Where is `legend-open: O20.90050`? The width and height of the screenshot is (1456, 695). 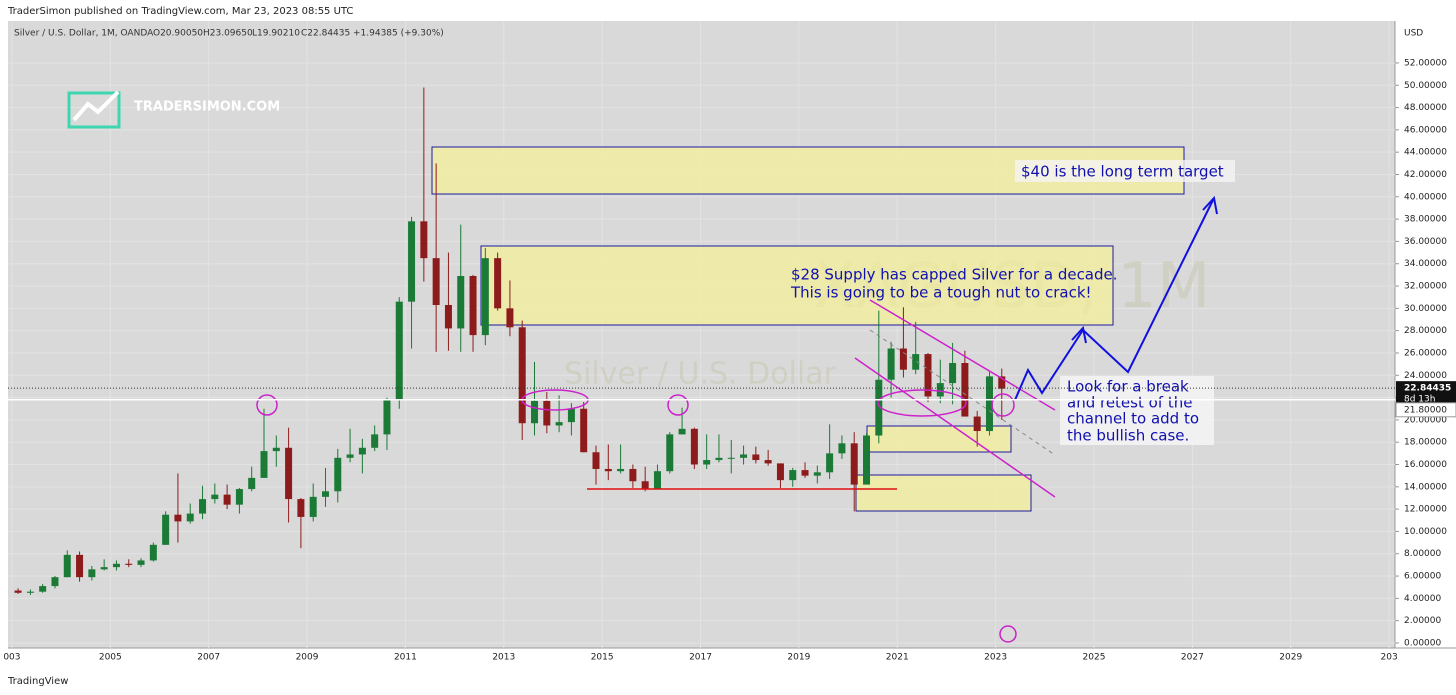 legend-open: O20.90050 is located at coordinates (178, 34).